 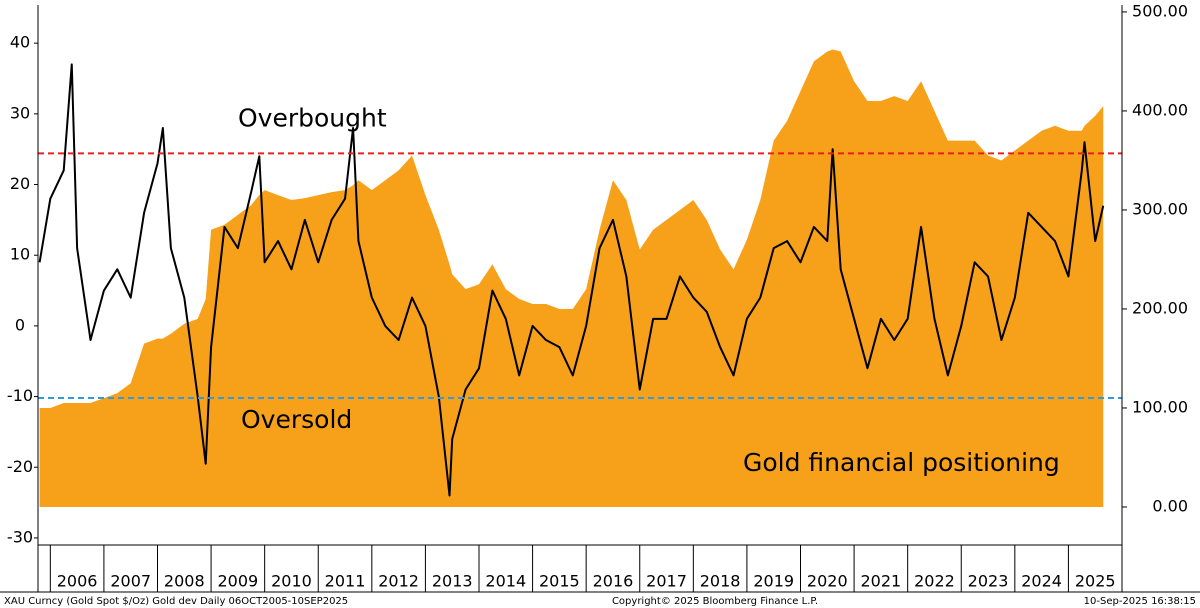 What do you see at coordinates (1160, 109) in the screenshot?
I see `y2-tick-label: 400.00` at bounding box center [1160, 109].